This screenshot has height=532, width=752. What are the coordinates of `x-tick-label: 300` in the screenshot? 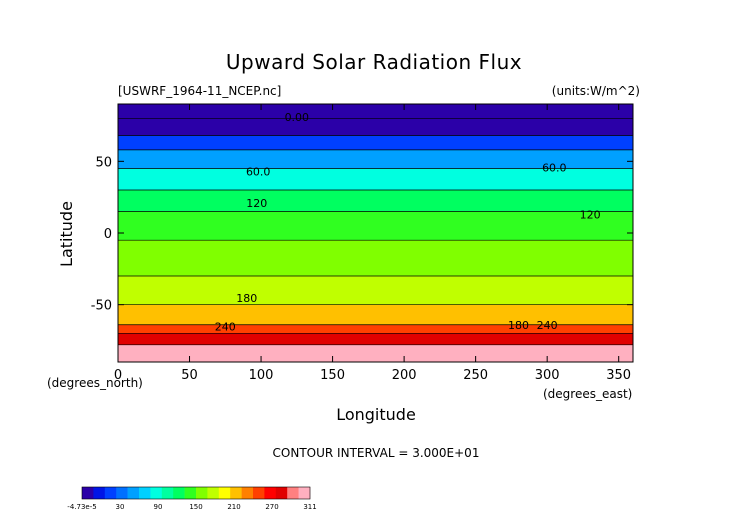 It's located at (547, 375).